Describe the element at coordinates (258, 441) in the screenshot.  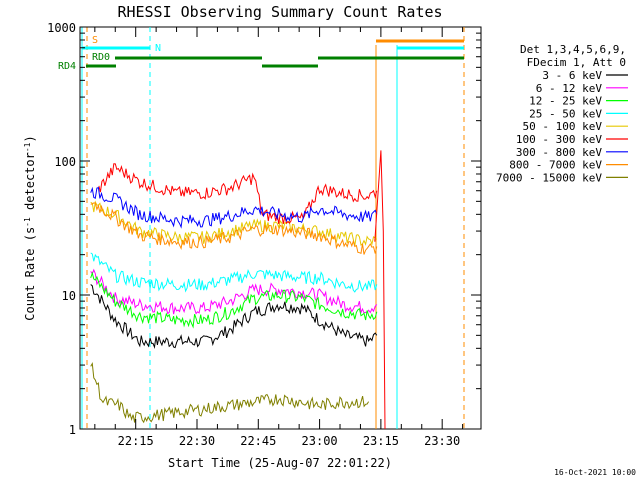
I see `x-tick-label: 22:45` at that location.